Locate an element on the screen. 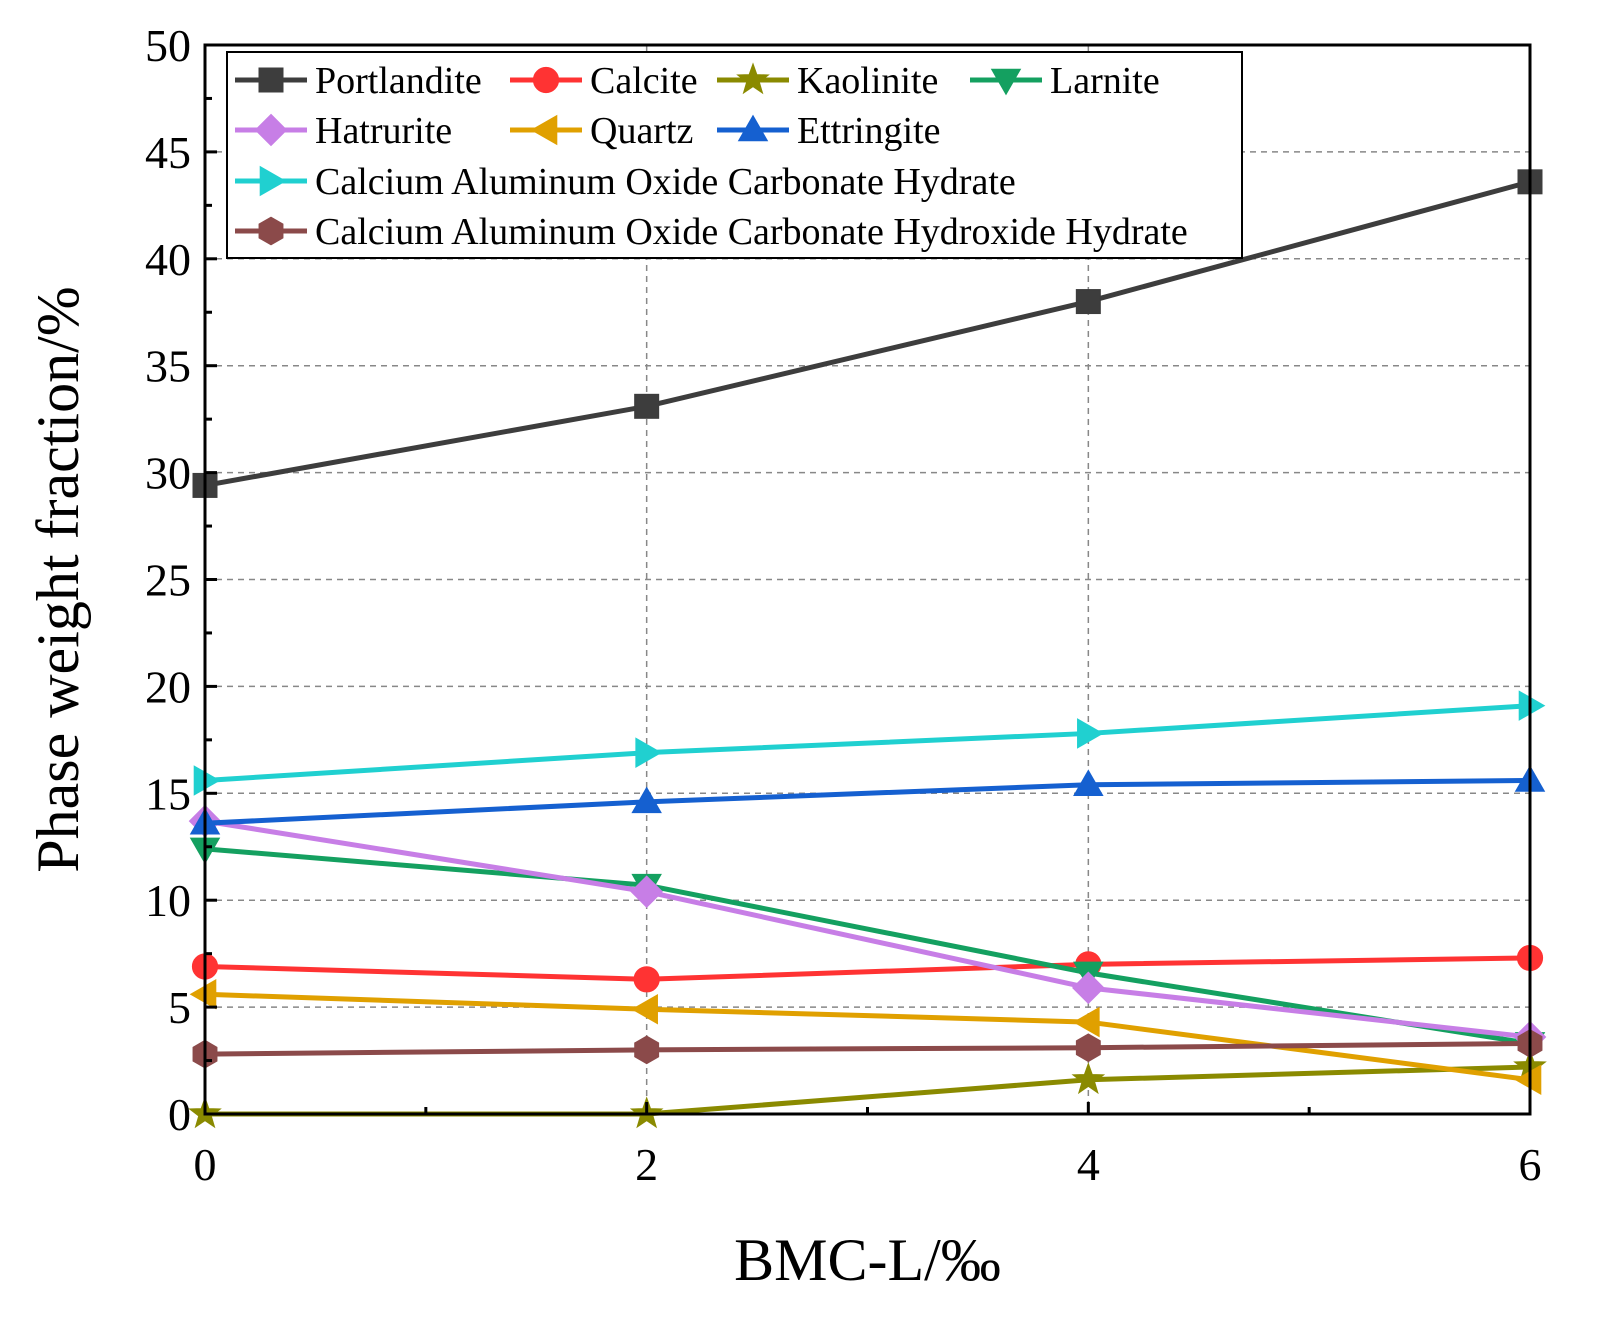  legend-box is located at coordinates (734, 155).